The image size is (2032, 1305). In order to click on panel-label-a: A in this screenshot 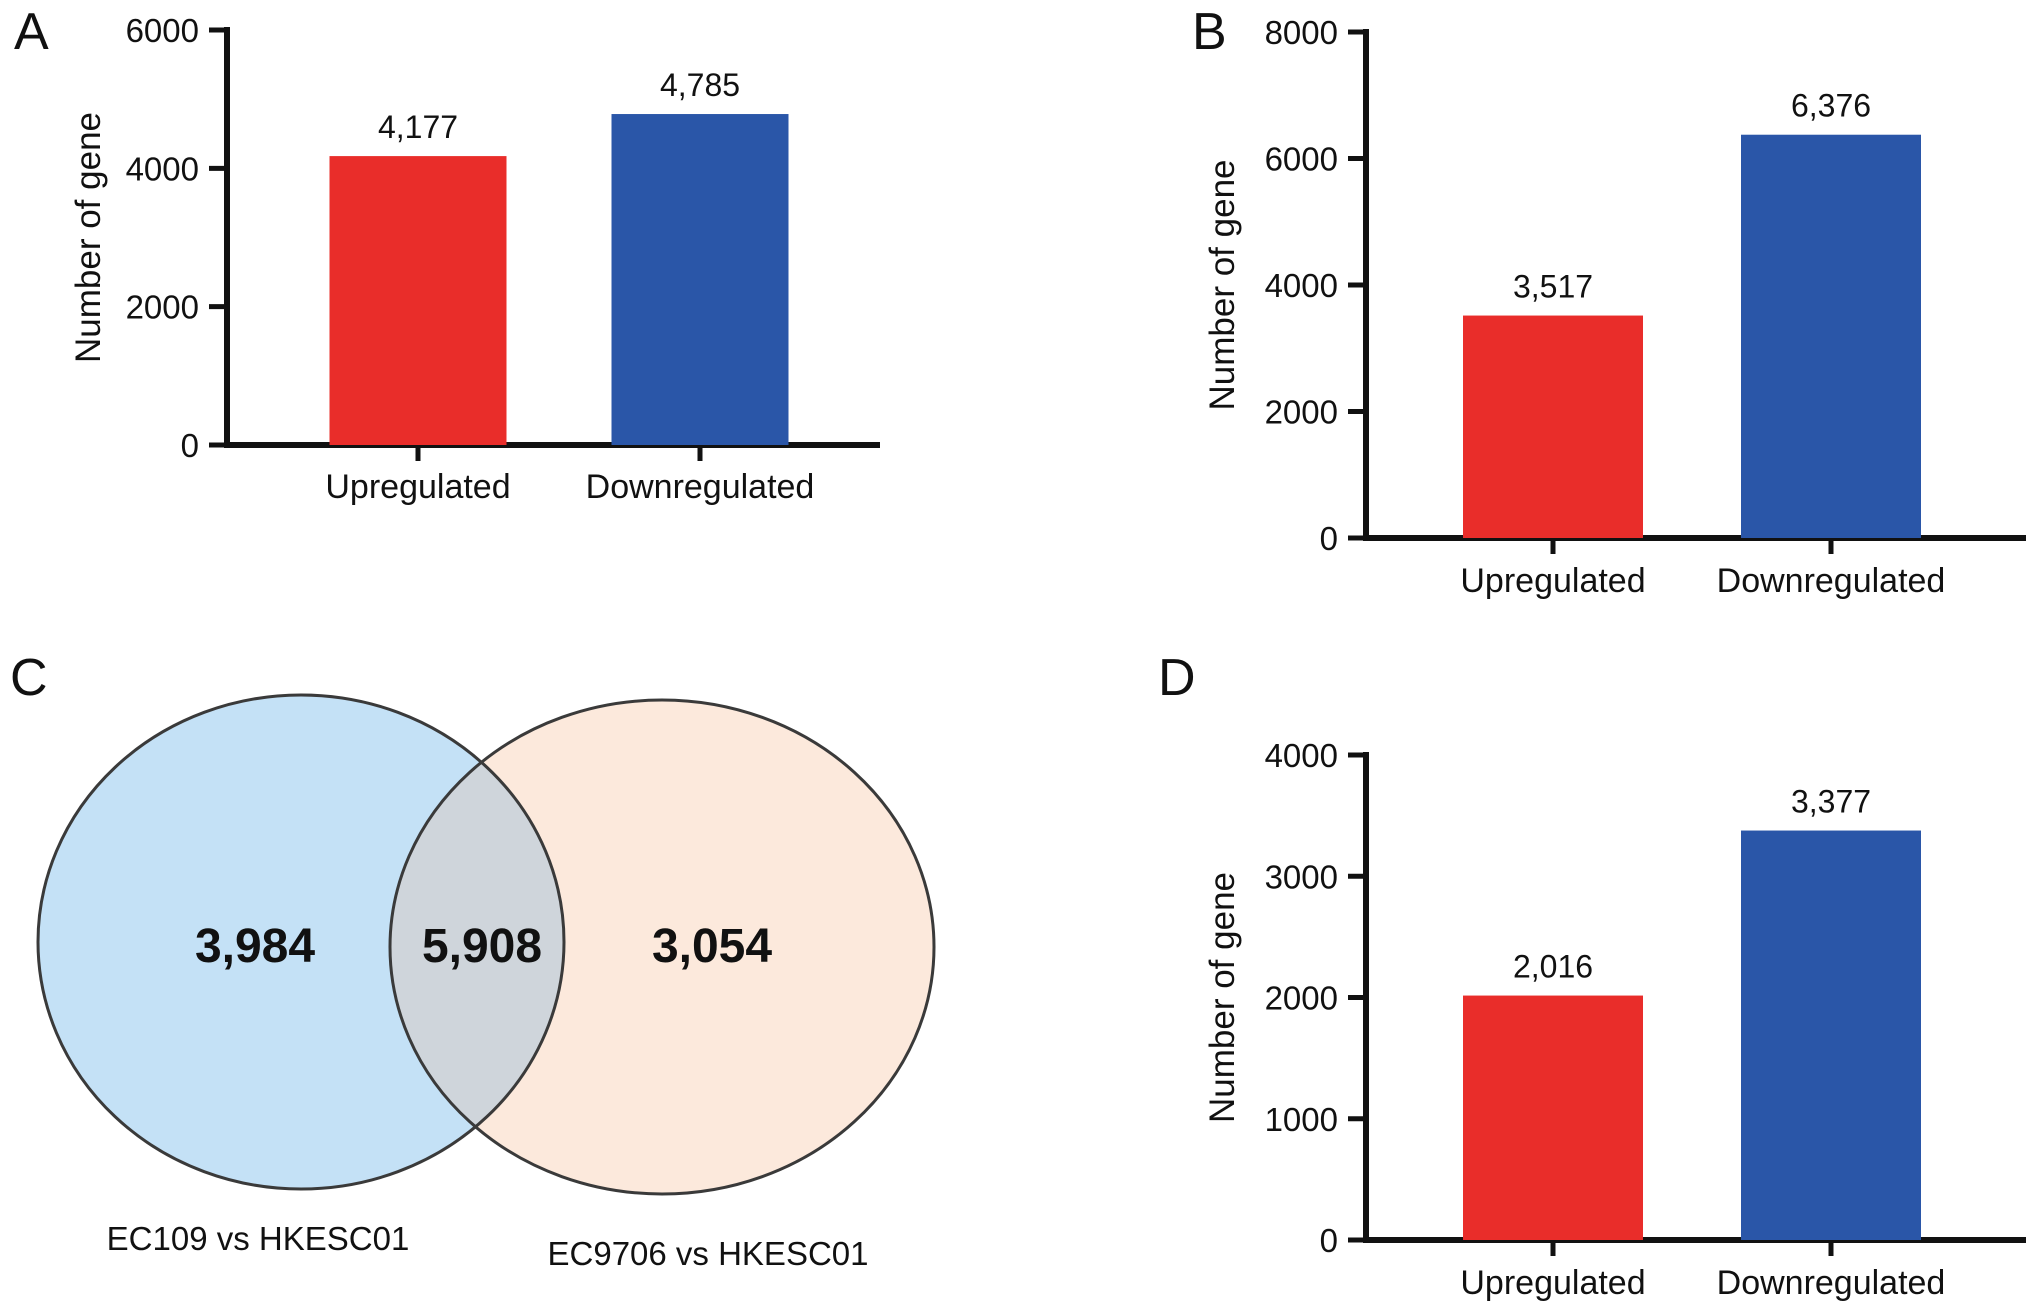, I will do `click(31, 32)`.